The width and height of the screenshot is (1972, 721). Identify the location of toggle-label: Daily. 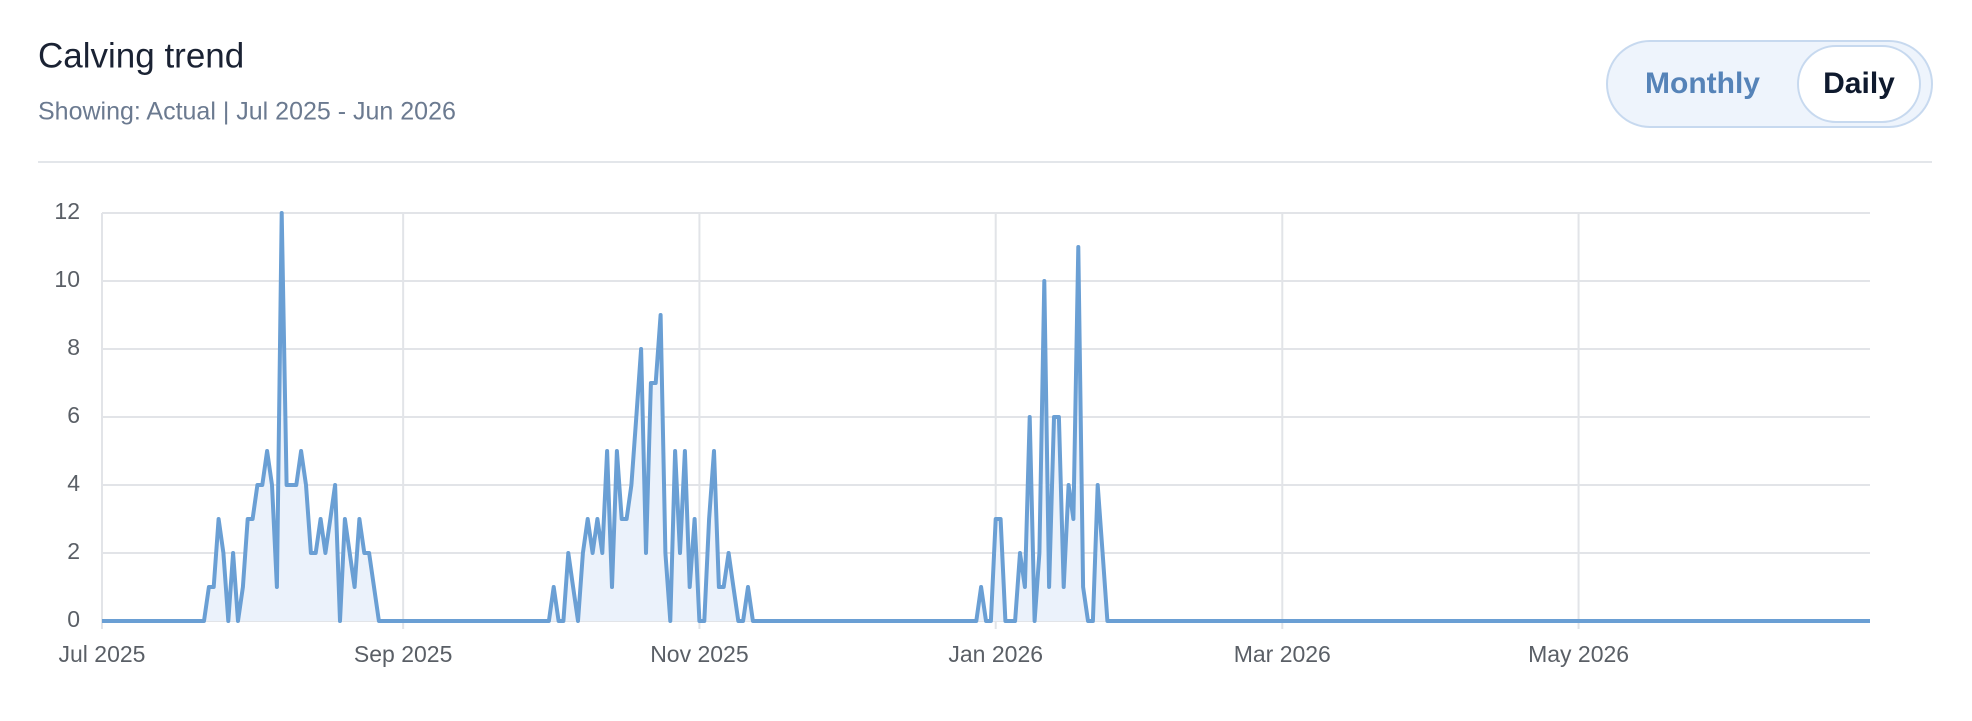
(1859, 83).